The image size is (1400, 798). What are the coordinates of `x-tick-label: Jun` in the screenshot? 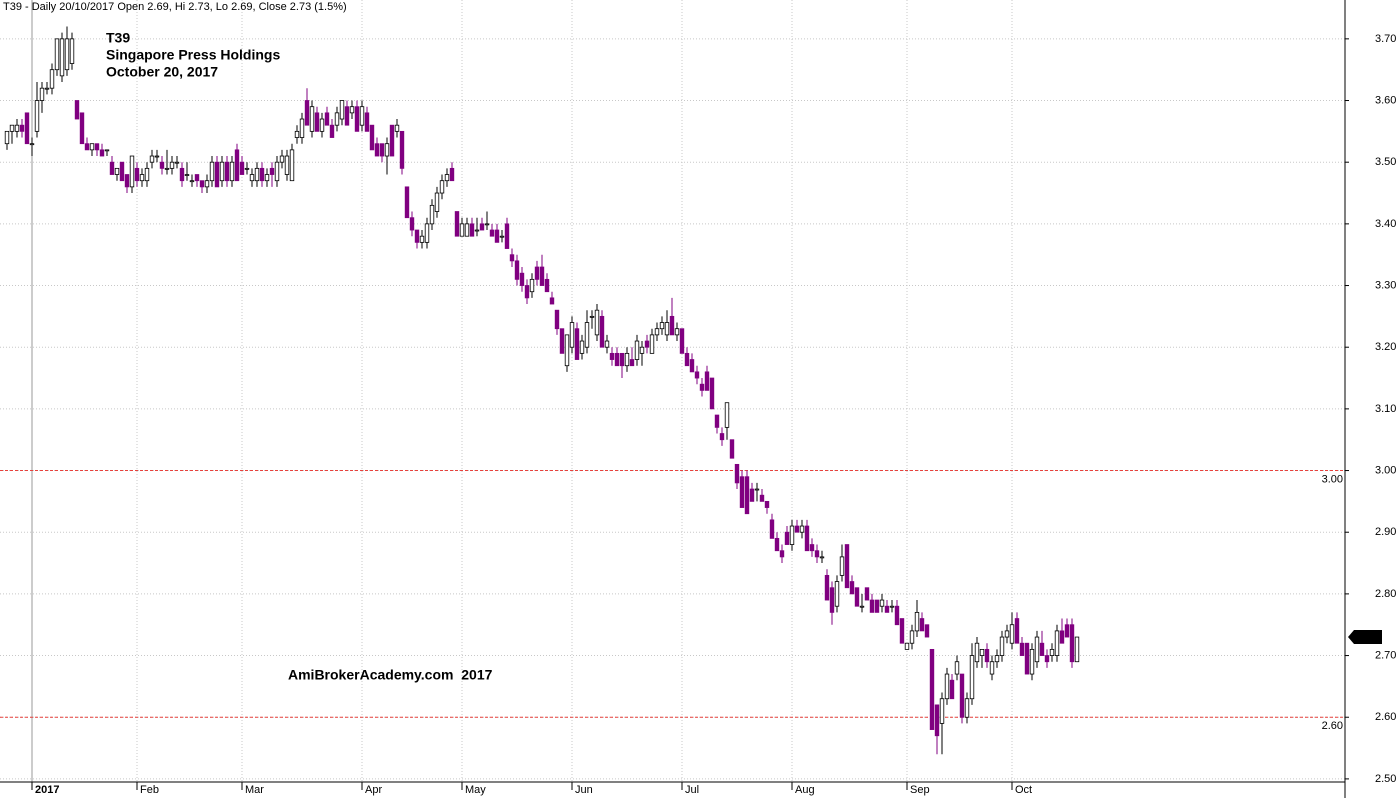 It's located at (584, 790).